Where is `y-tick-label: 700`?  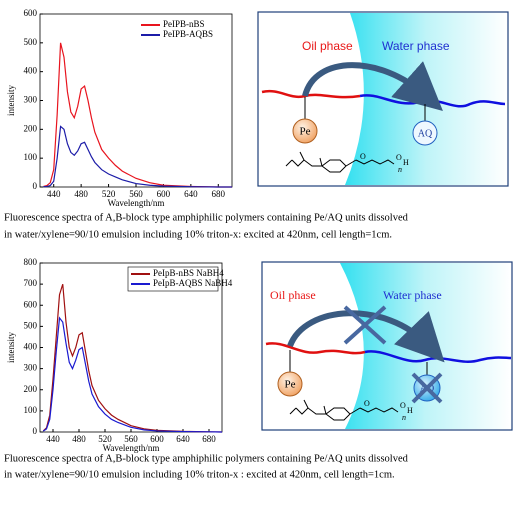
y-tick-label: 700 is located at coordinates (31, 283).